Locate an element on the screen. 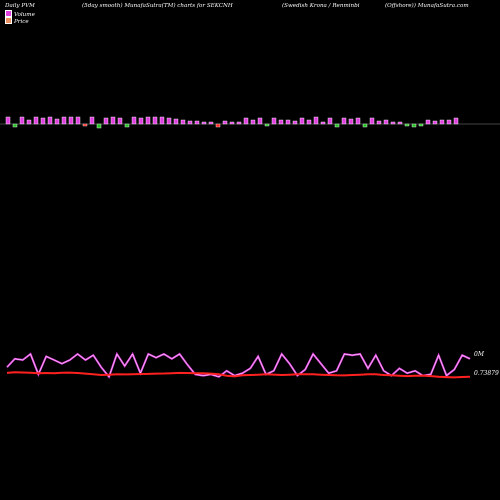 Image resolution: width=500 pixels, height=500 pixels. legend-price-label: Price is located at coordinates (21, 22).